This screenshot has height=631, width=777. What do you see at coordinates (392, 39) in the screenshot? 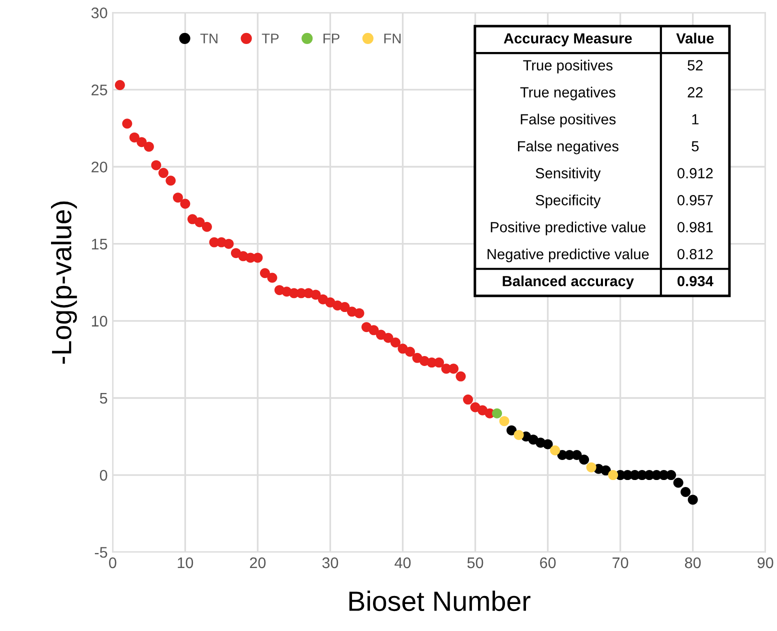
I see `legend-label: FN` at bounding box center [392, 39].